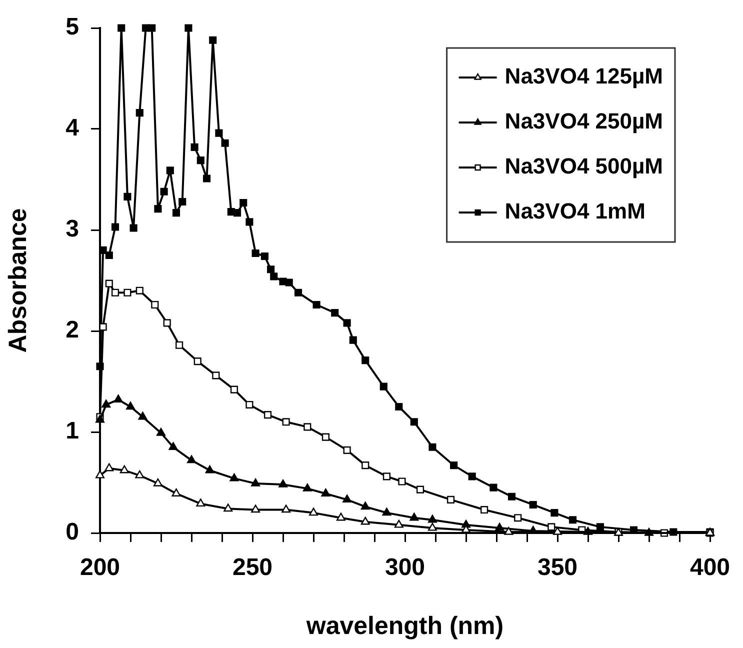 The height and width of the screenshot is (648, 743). What do you see at coordinates (584, 76) in the screenshot?
I see `legend-label: Na3VO4 125µM` at bounding box center [584, 76].